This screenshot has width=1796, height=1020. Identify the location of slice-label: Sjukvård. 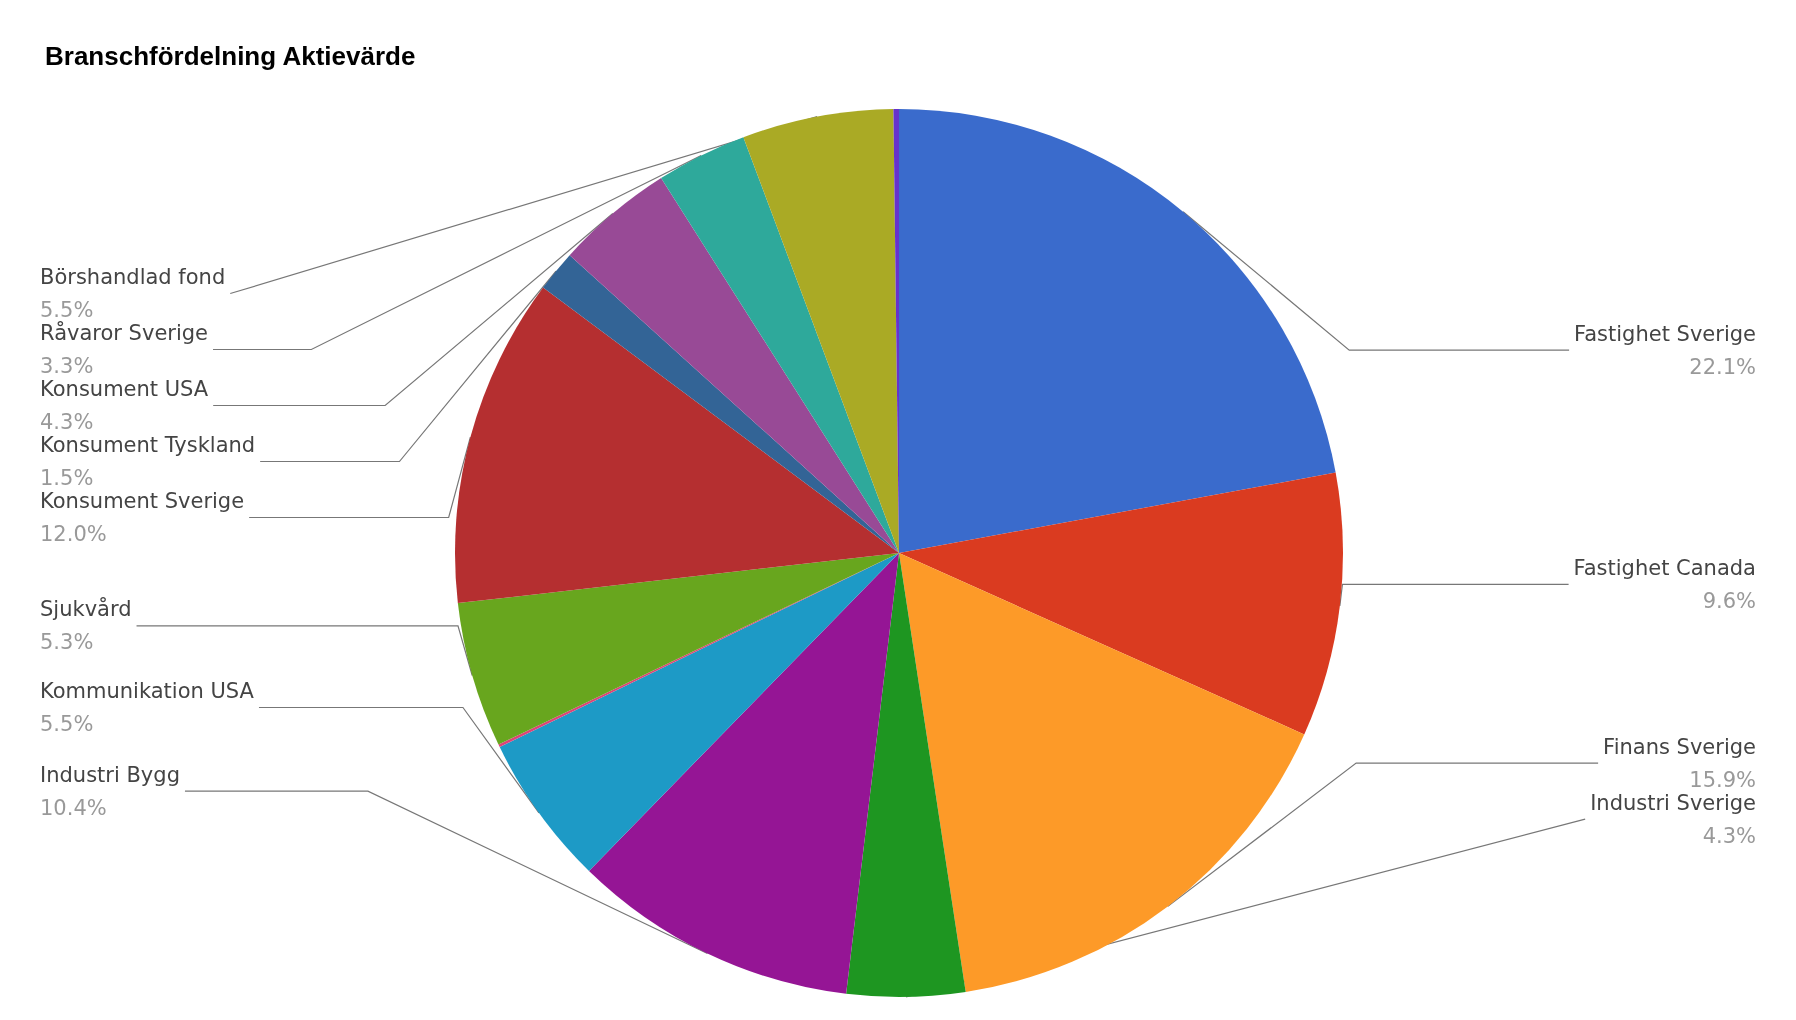
(86, 609).